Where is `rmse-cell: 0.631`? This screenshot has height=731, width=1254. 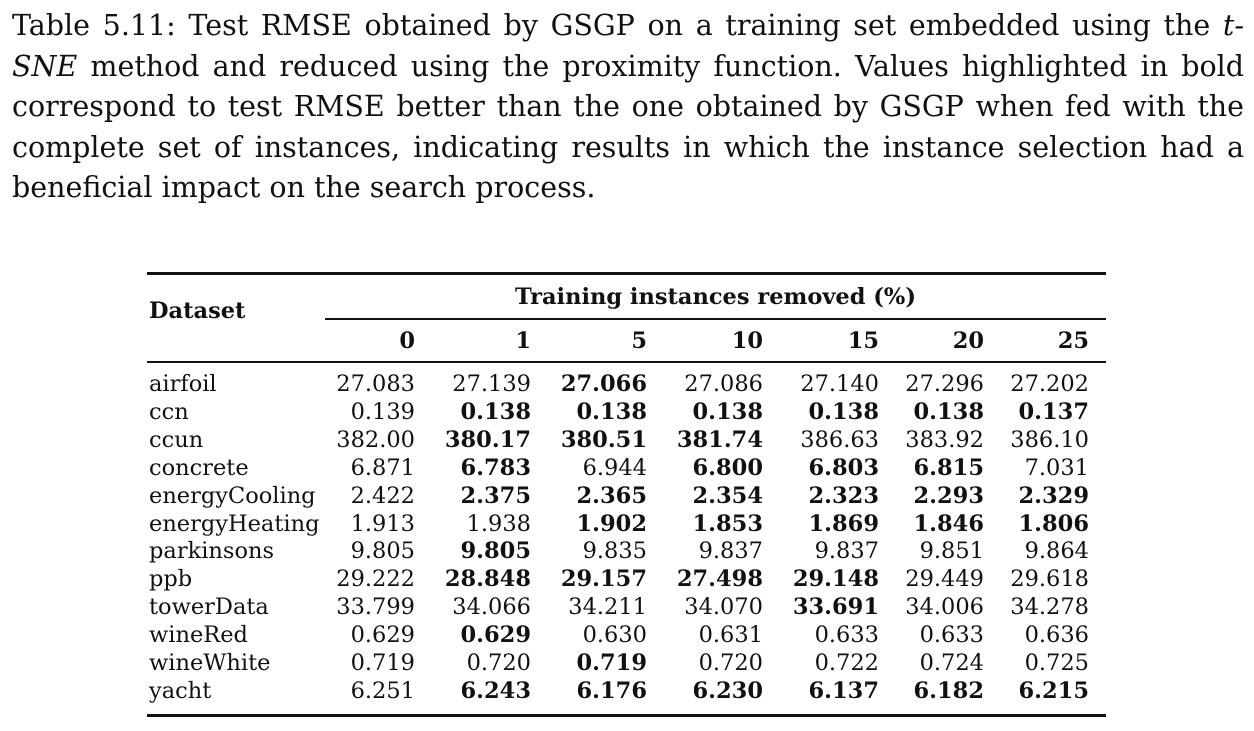
rmse-cell: 0.631 is located at coordinates (730, 635).